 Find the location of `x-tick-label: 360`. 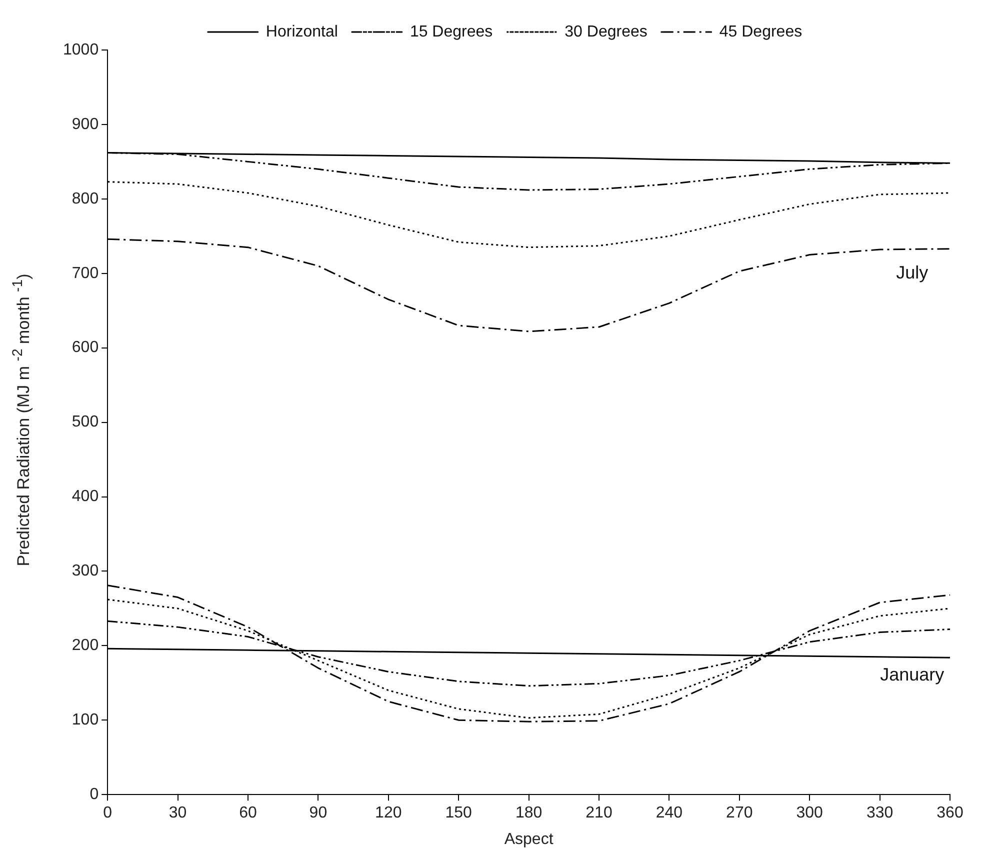

x-tick-label: 360 is located at coordinates (950, 813).